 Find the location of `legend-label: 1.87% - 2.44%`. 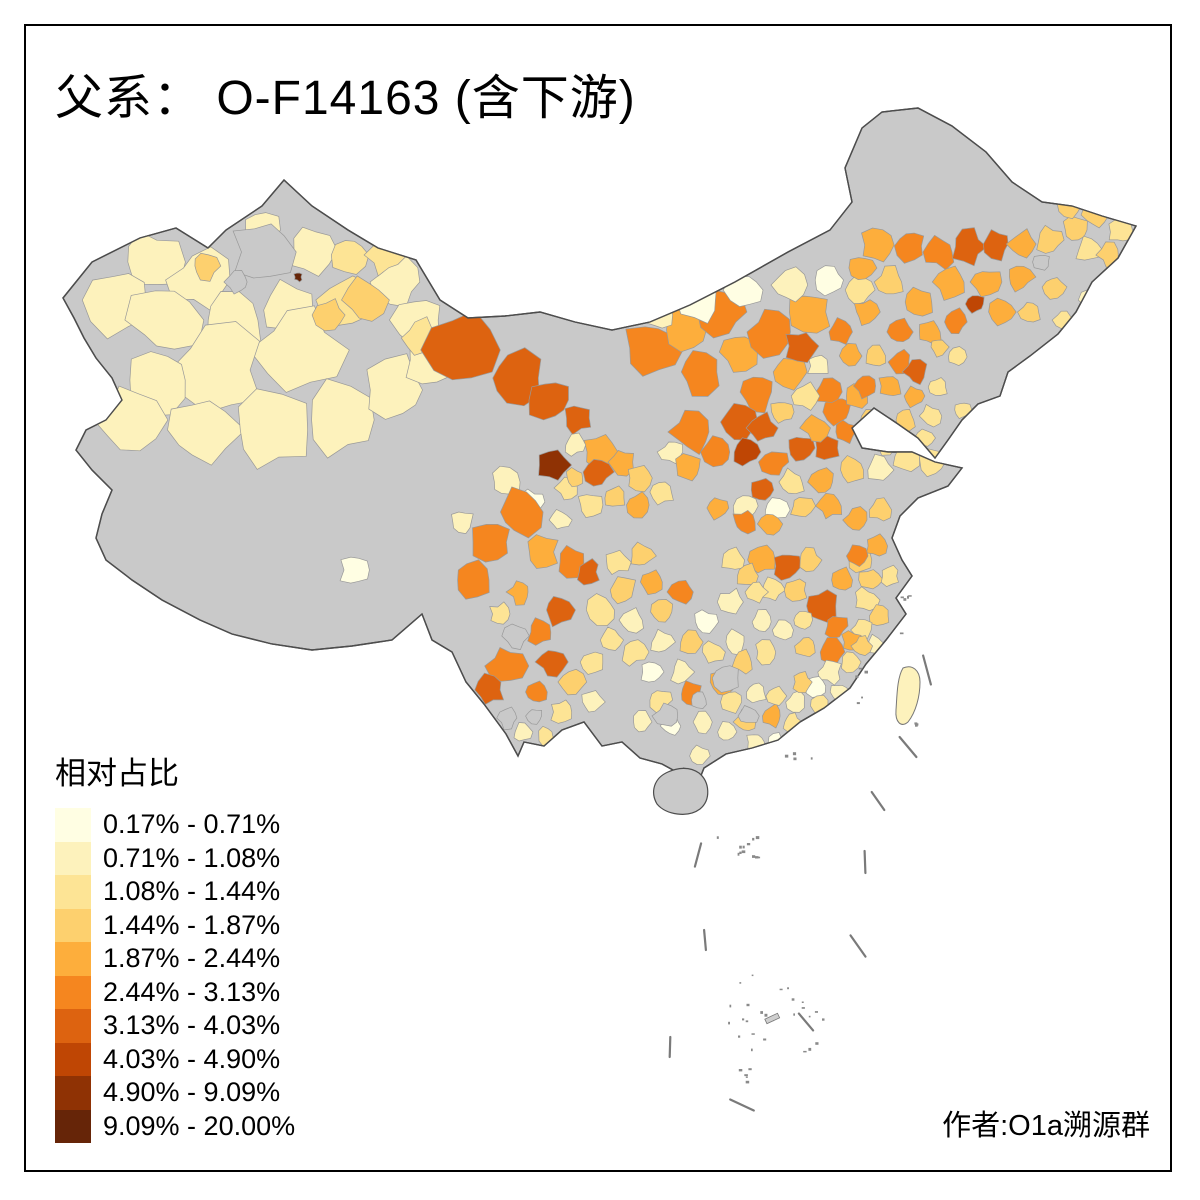

legend-label: 1.87% - 2.44% is located at coordinates (192, 958).